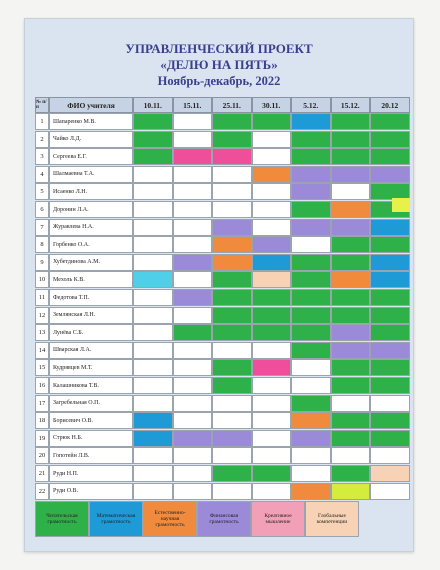 Image resolution: width=440 pixels, height=570 pixels. What do you see at coordinates (91, 438) in the screenshot?
I see `teacher-name: Стрюк Н.Б.` at bounding box center [91, 438].